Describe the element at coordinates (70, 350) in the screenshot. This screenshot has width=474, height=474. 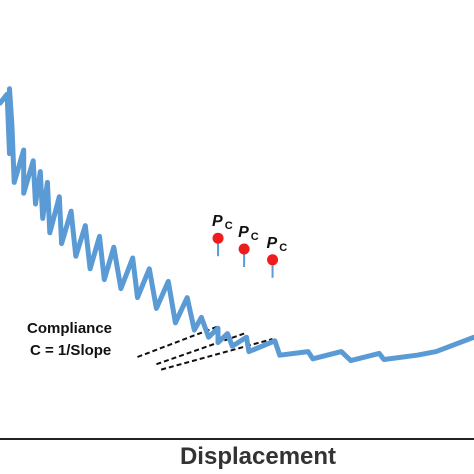
I see `annotation-line-2: C = 1/Slope` at that location.